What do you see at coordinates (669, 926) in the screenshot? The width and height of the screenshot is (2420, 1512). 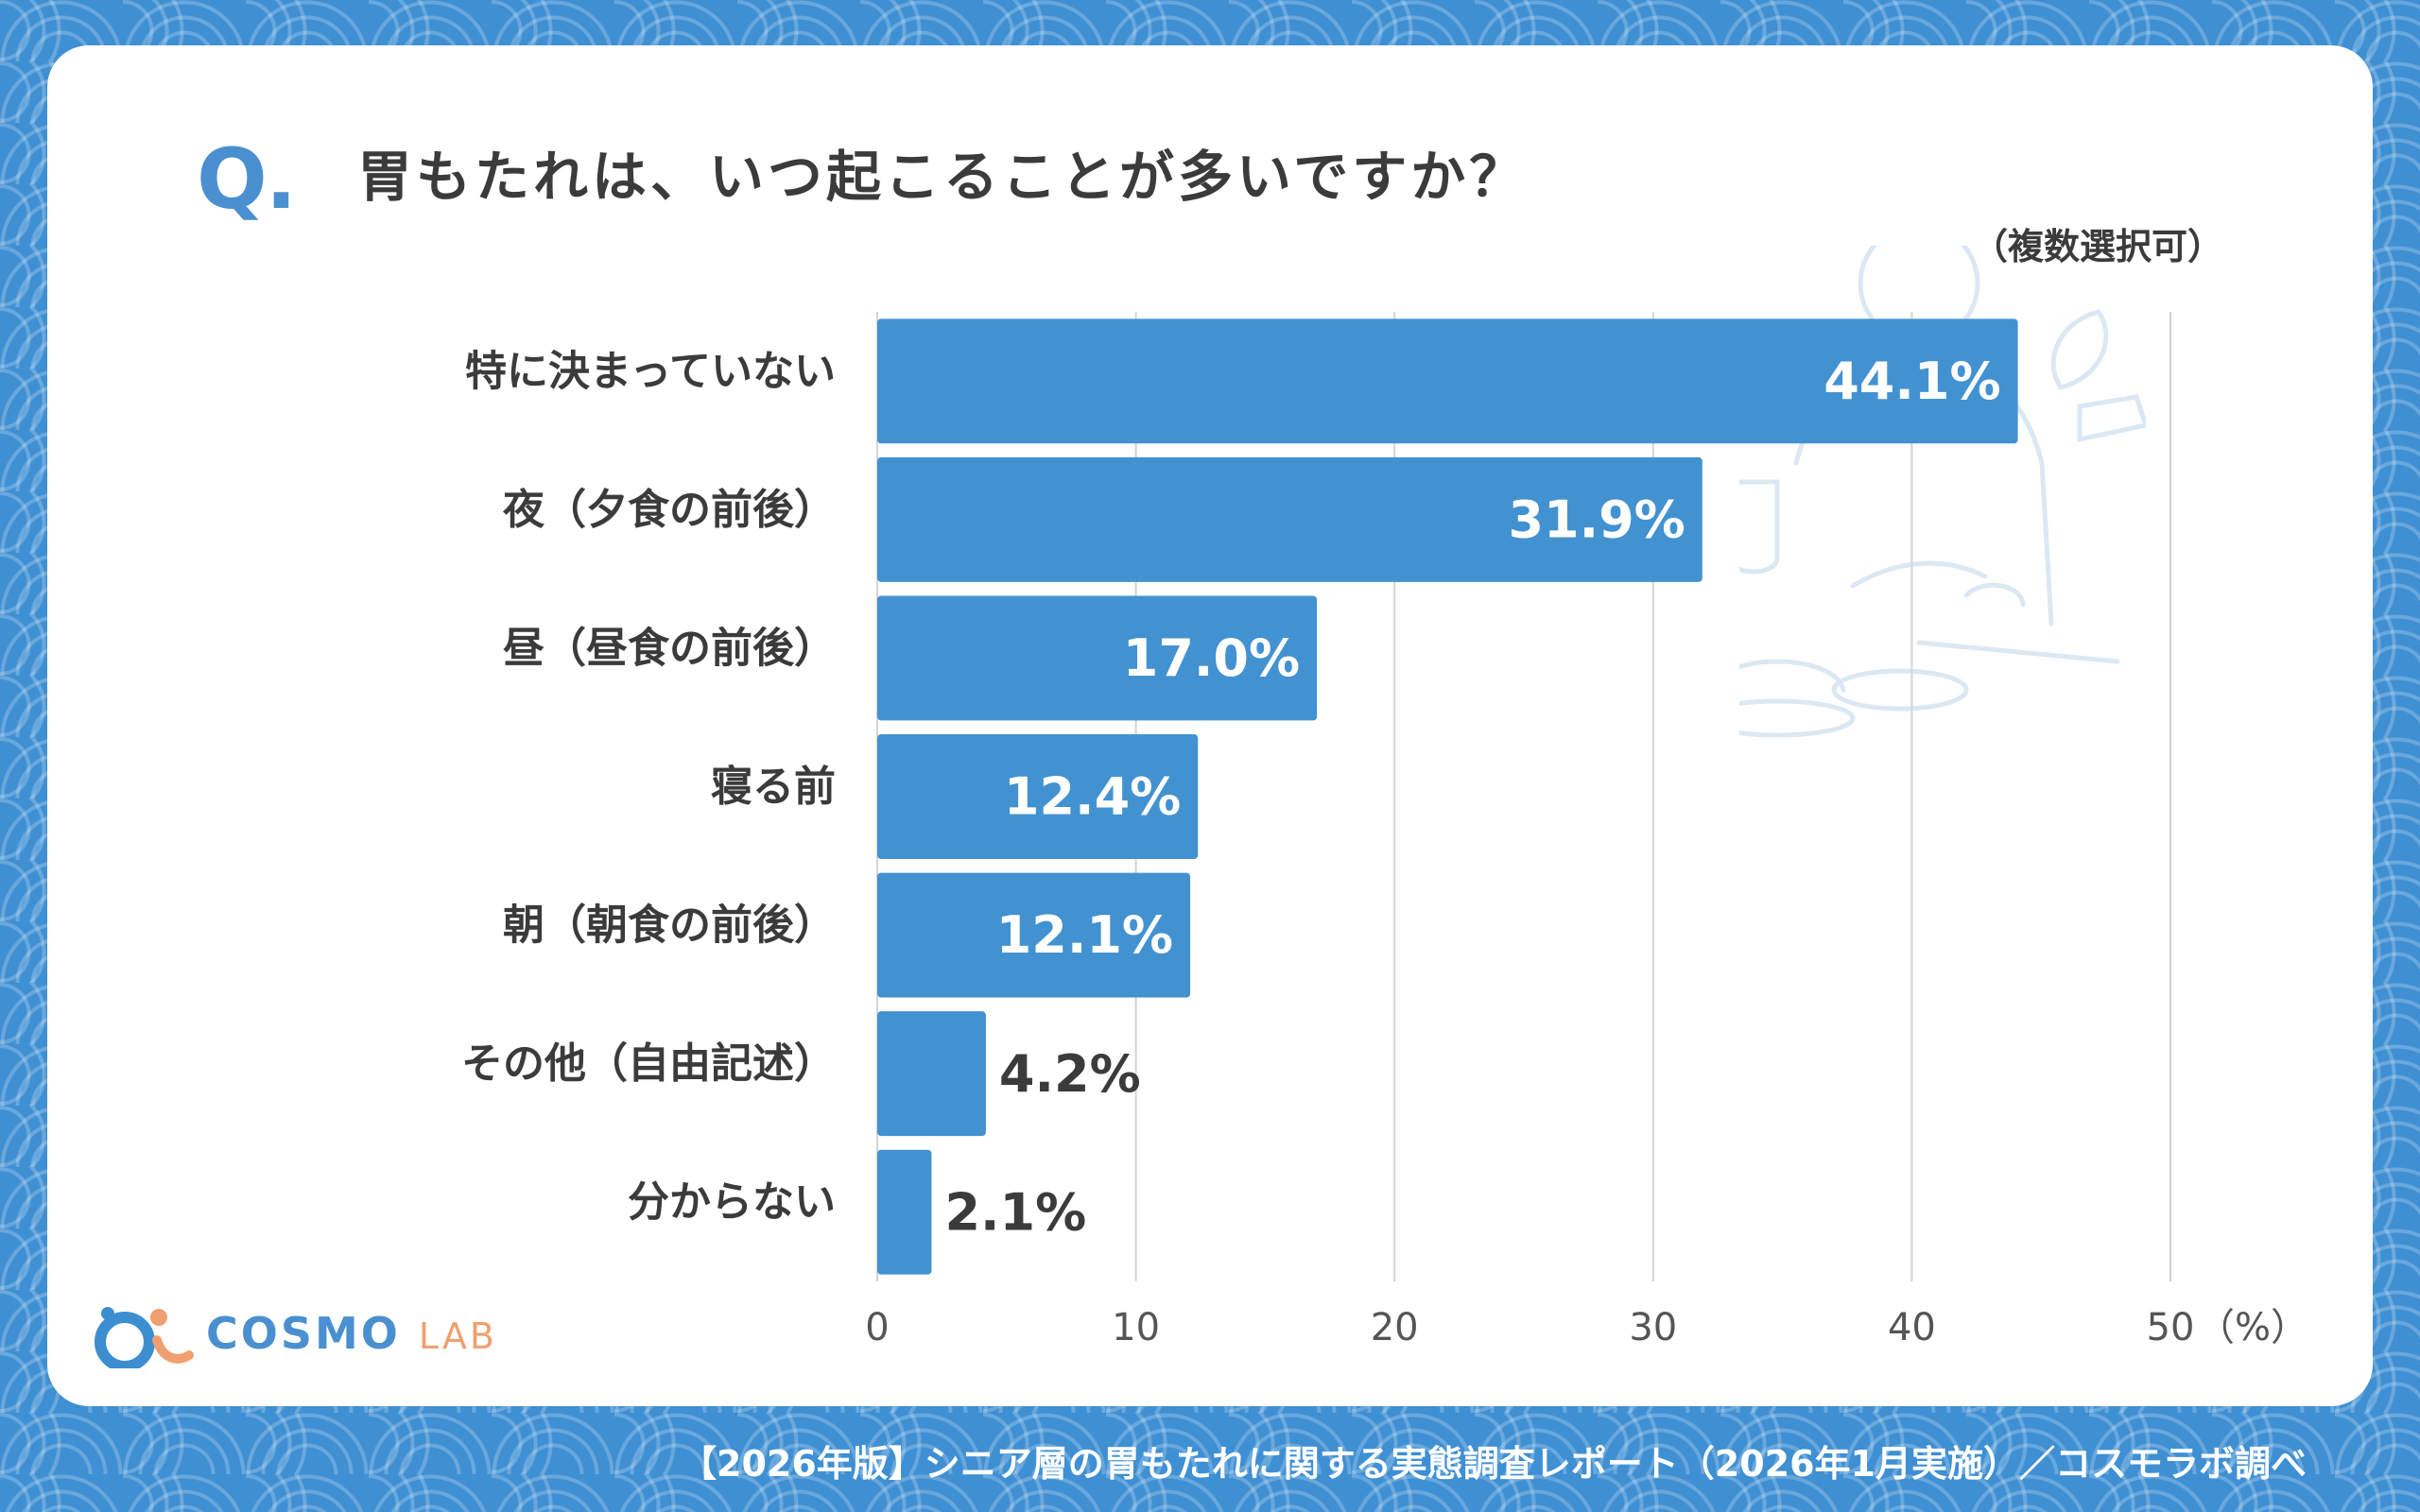 I see `category-label: 朝（朝食の前後）` at bounding box center [669, 926].